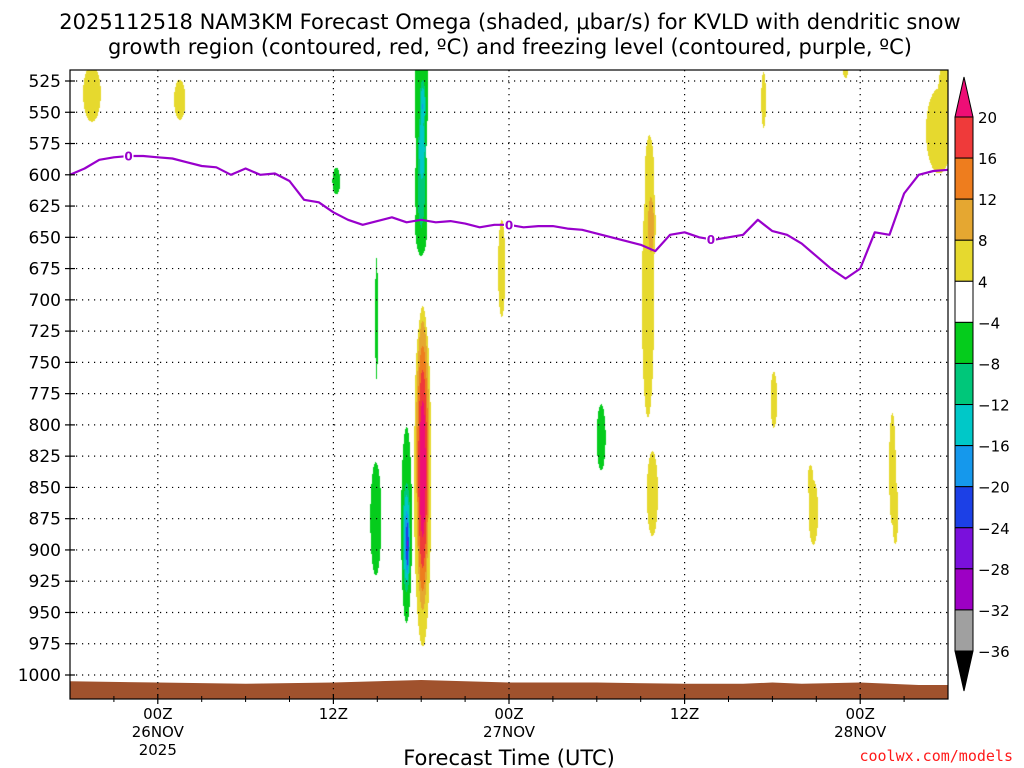 This screenshot has width=1024, height=768. What do you see at coordinates (45, 113) in the screenshot?
I see `y-tick-label: 550` at bounding box center [45, 113].